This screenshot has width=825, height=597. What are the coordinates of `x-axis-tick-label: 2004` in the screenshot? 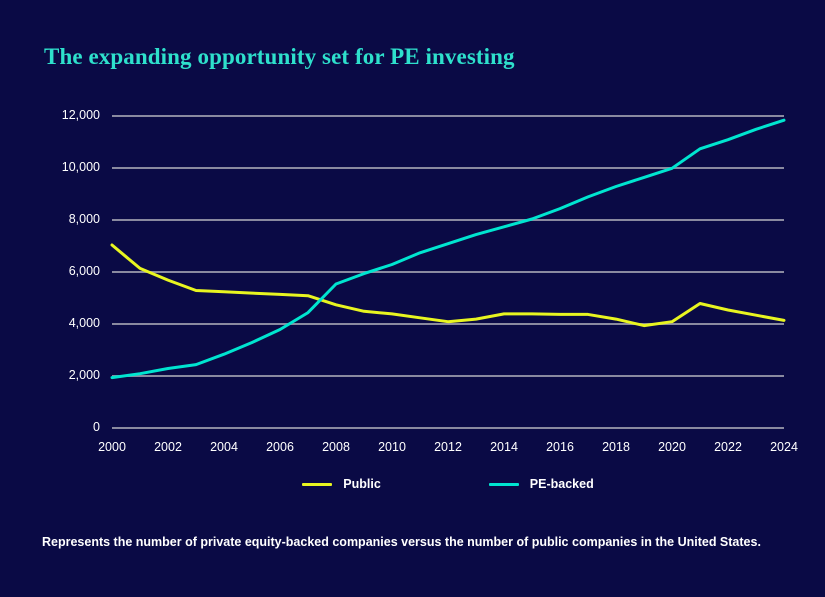 It's located at (224, 447).